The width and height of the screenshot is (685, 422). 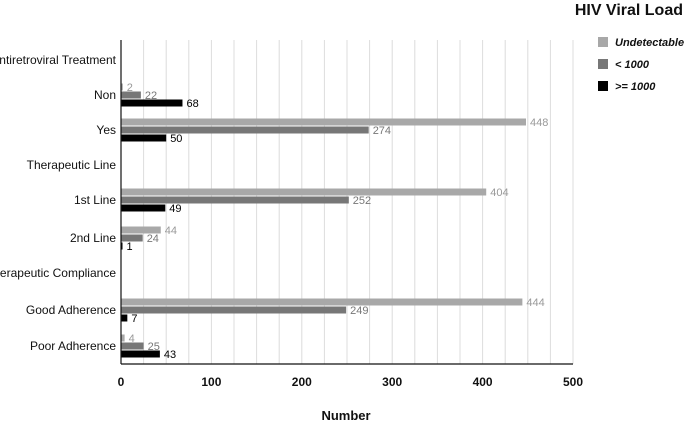 What do you see at coordinates (170, 355) in the screenshot?
I see `data-label: 43` at bounding box center [170, 355].